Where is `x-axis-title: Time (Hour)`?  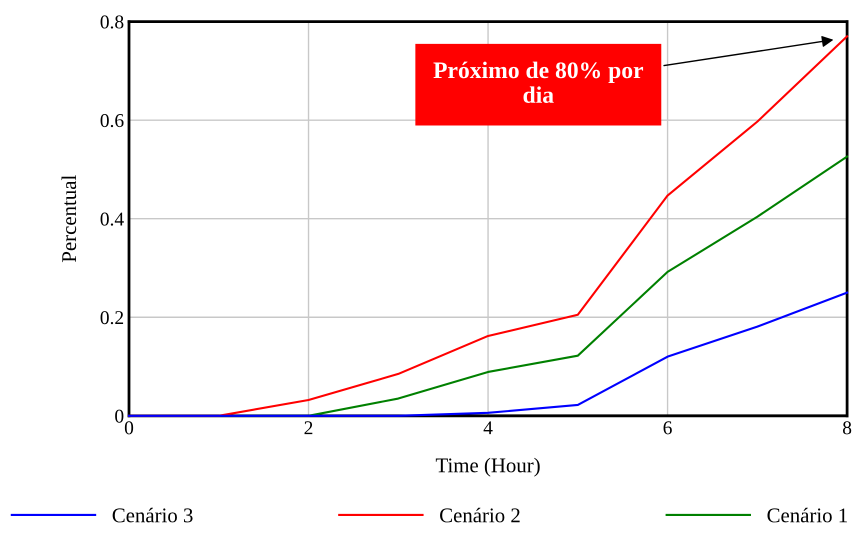 x-axis-title: Time (Hour) is located at coordinates (488, 467).